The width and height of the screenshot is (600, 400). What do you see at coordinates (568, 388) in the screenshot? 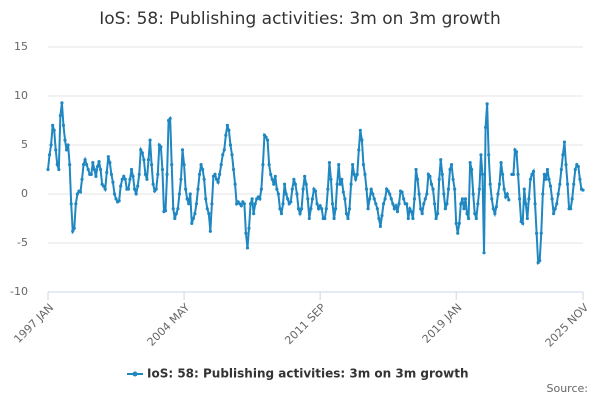
I see `source: Source:` at bounding box center [568, 388].